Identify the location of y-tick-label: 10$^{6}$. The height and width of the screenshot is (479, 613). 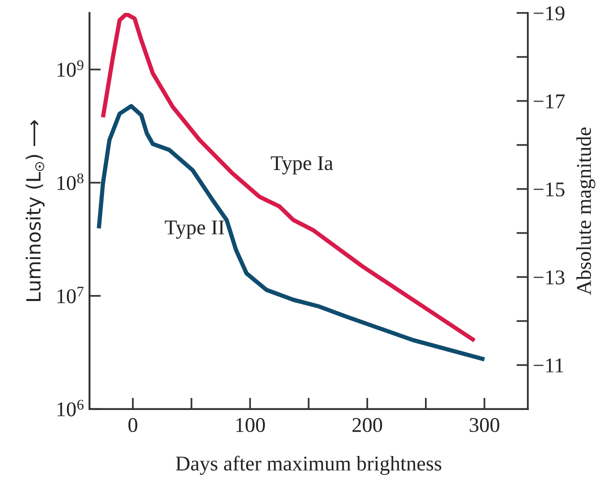
(71, 408).